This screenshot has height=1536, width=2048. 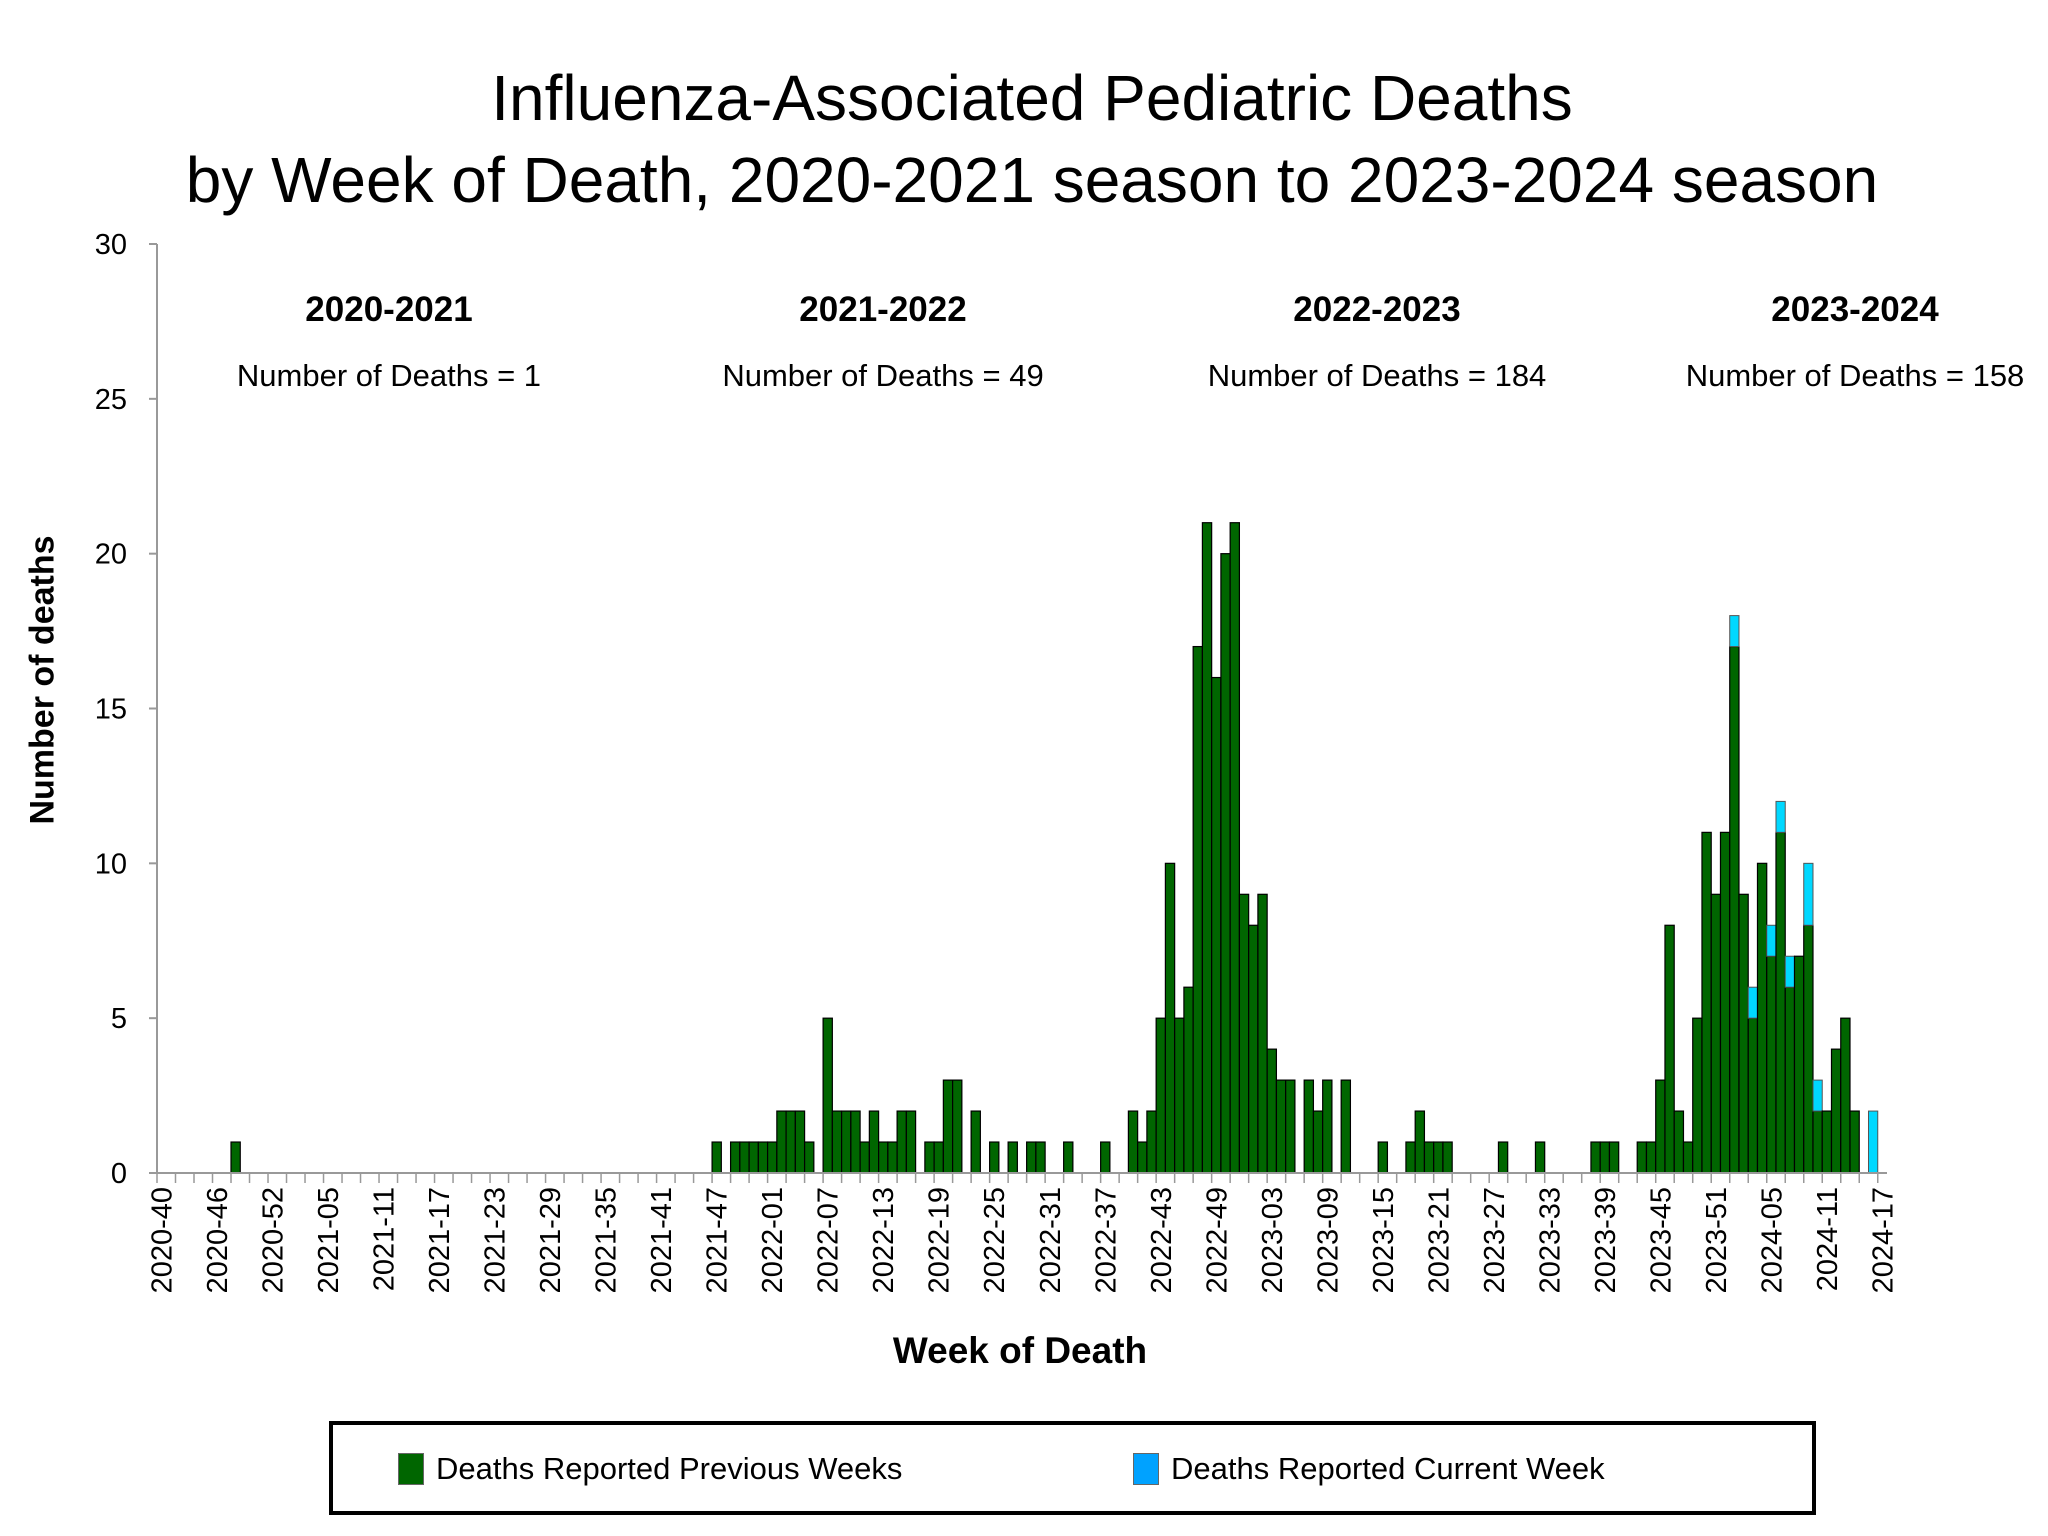 What do you see at coordinates (1717, 1240) in the screenshot?
I see `x-tick-label: 2023-51` at bounding box center [1717, 1240].